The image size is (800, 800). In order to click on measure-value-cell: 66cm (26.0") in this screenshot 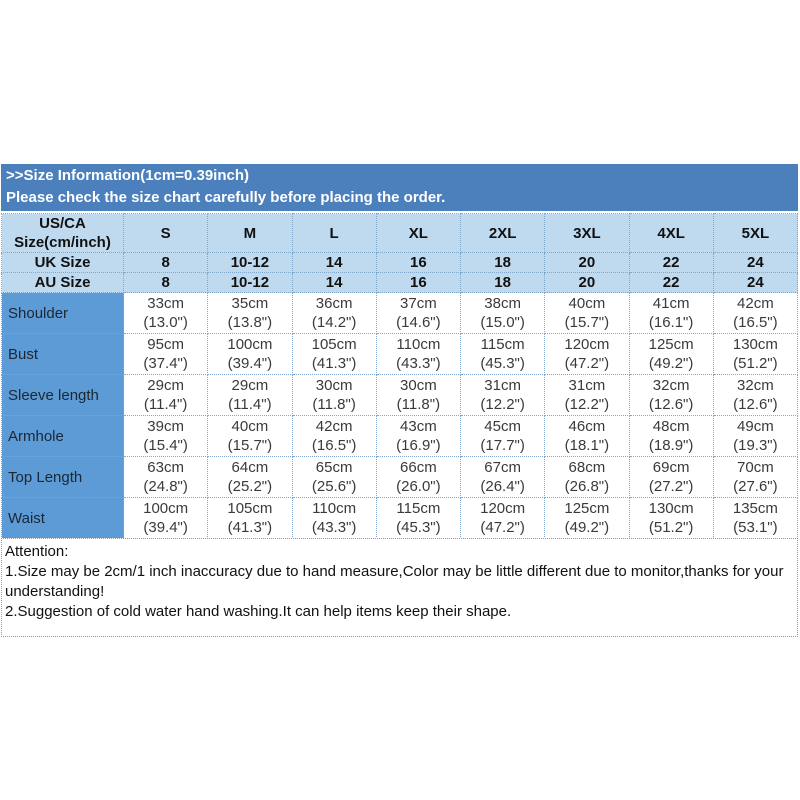, I will do `click(418, 477)`.